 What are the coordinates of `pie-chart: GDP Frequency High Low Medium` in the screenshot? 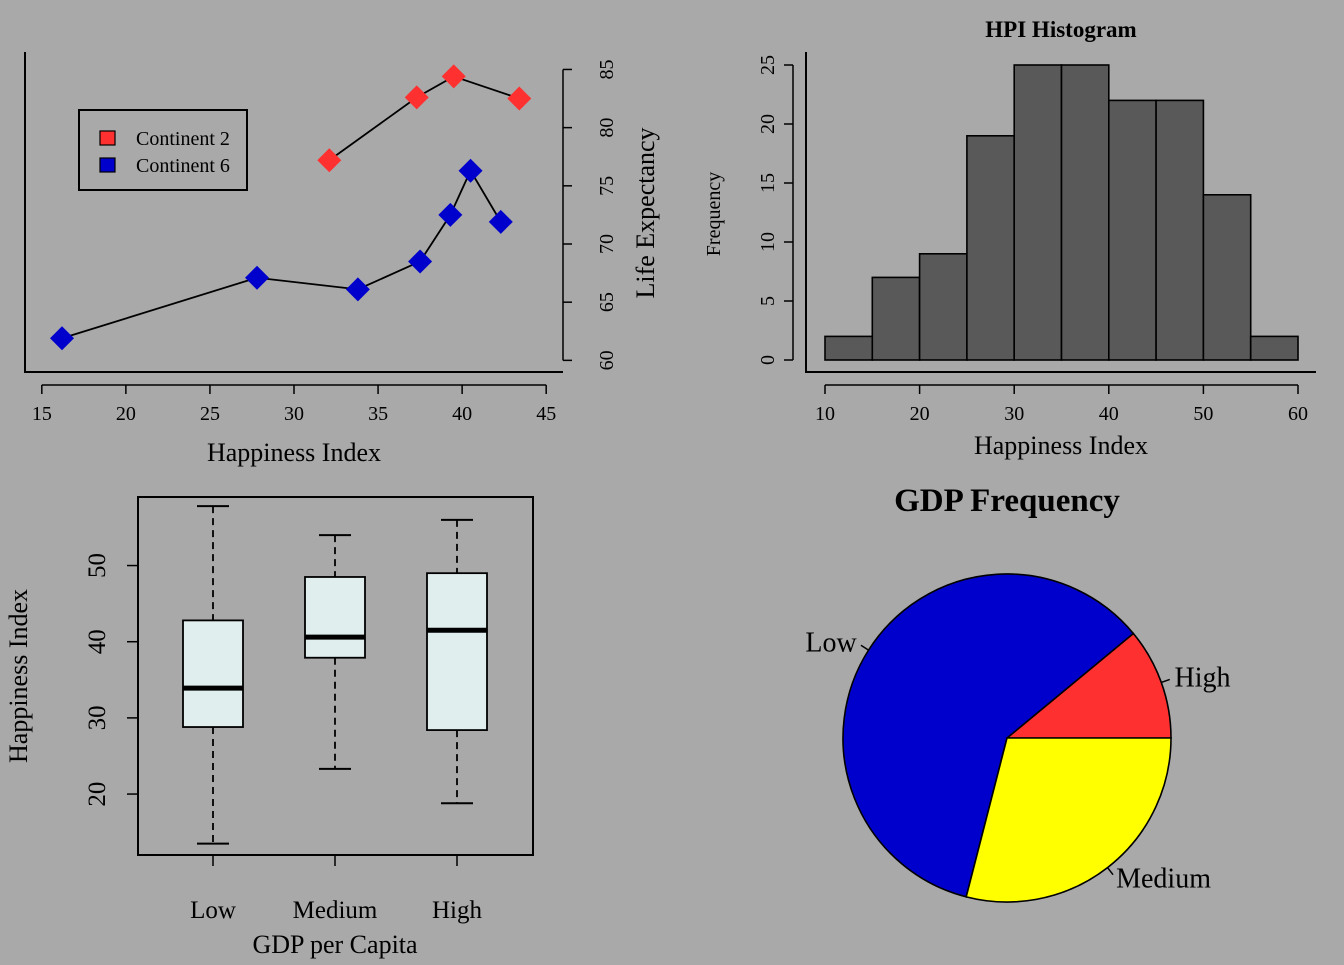 It's located at (1017, 693).